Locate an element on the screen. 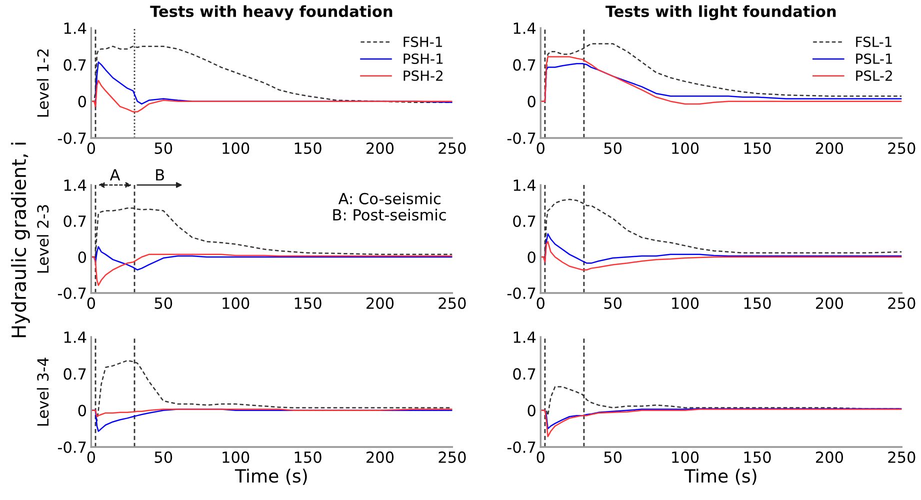  chart-title: Tests with light foundation is located at coordinates (721, 12).